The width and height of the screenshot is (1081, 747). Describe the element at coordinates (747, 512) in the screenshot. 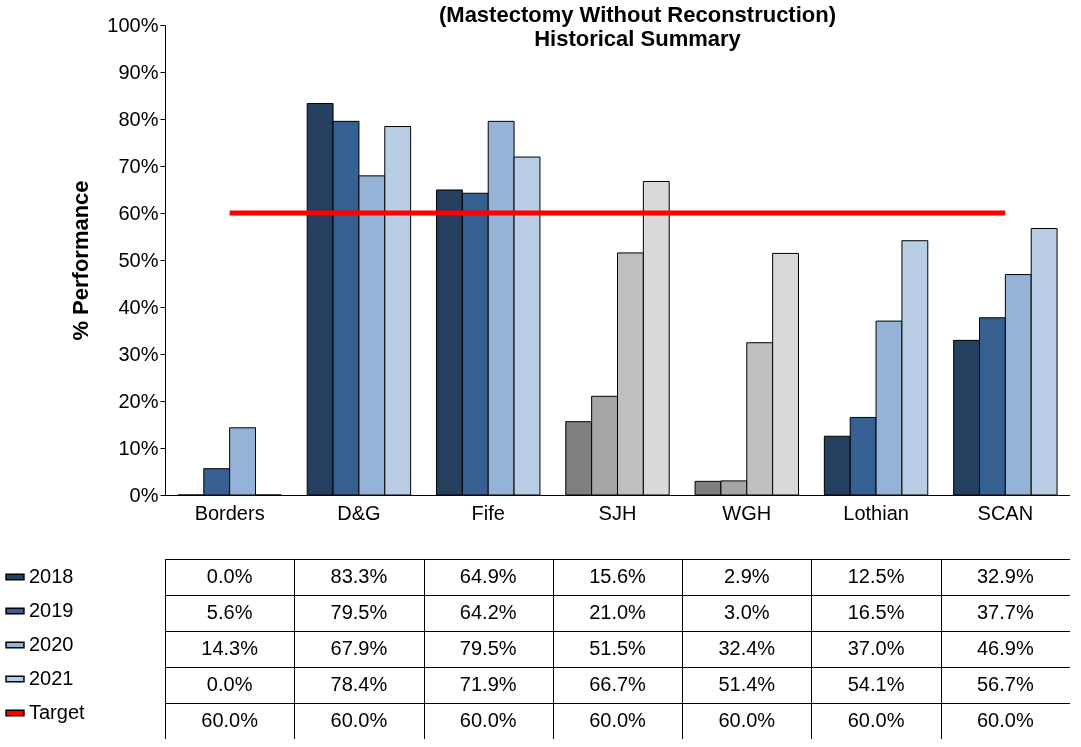

I see `x-tick-label: WGH` at that location.